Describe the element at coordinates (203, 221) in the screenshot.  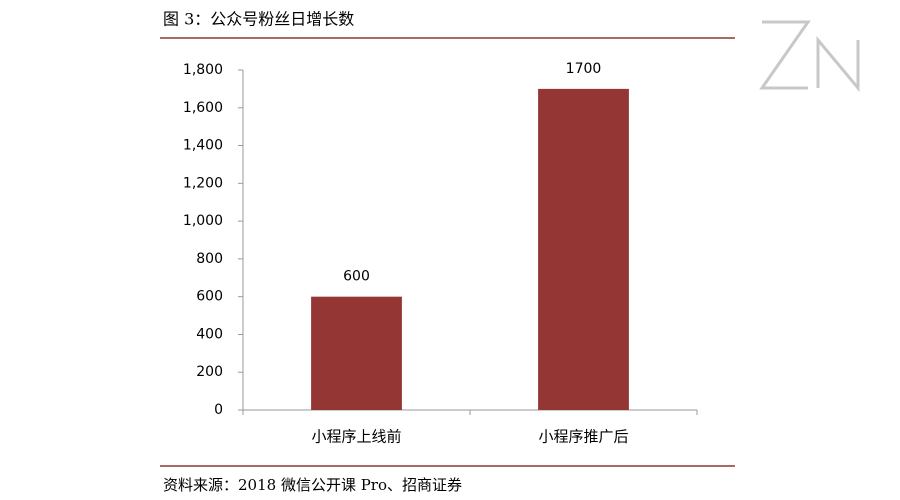
I see `y-tick-label: 1,000` at that location.